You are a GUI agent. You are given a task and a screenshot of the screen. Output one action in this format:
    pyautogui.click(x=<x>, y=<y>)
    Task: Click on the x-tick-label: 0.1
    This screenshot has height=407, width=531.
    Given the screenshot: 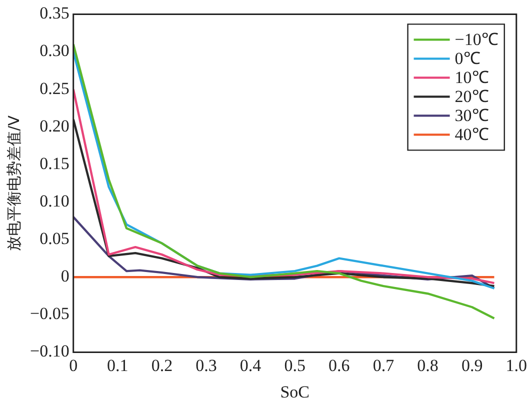 What is the action you would take?
    pyautogui.click(x=117, y=365)
    